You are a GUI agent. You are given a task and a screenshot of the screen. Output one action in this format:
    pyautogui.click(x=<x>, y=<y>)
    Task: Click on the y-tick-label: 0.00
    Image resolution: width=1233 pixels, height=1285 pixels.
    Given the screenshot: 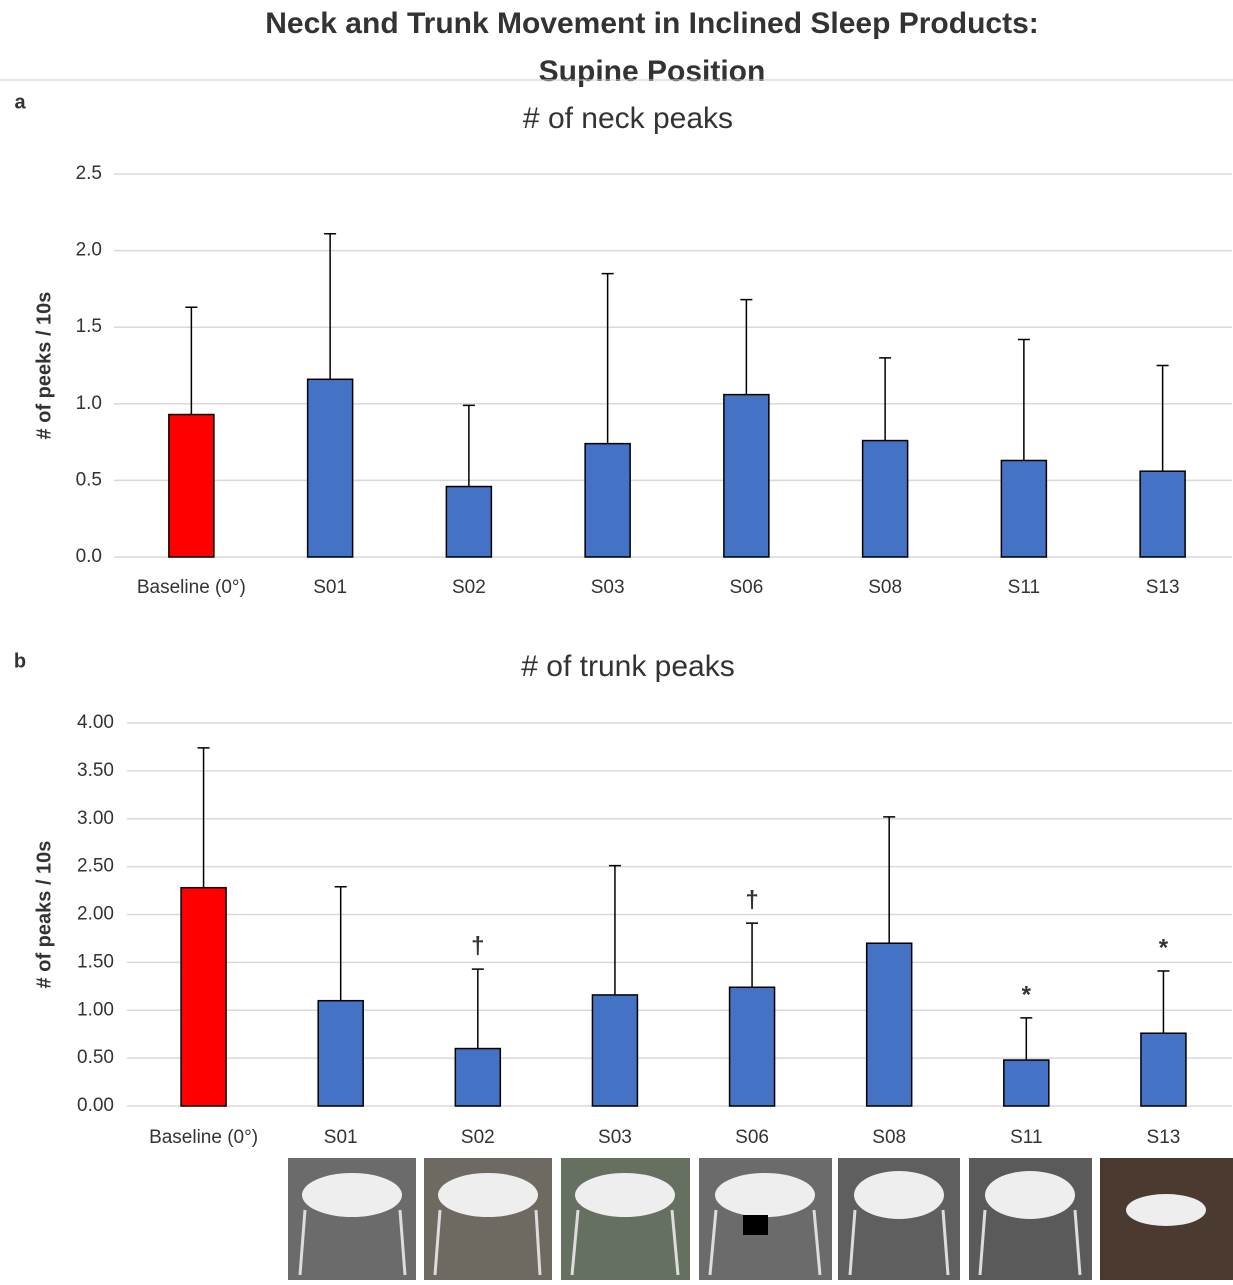 What is the action you would take?
    pyautogui.click(x=95, y=1105)
    